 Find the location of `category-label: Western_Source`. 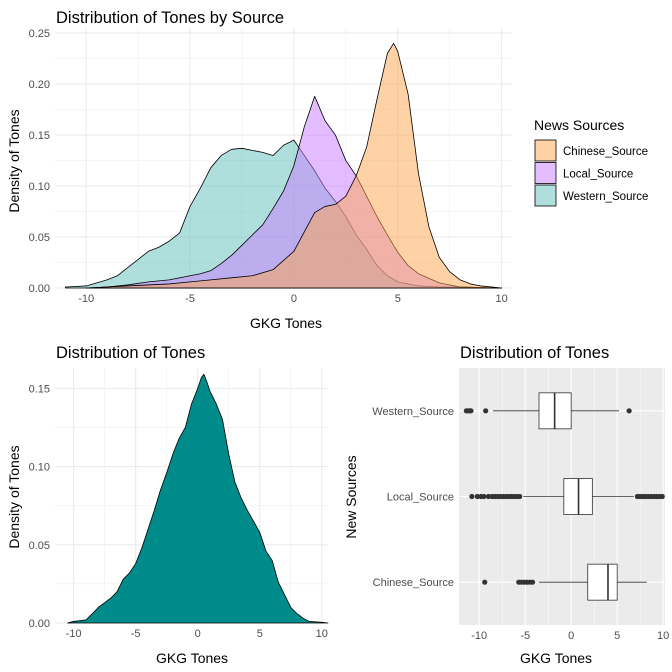

category-label: Western_Source is located at coordinates (413, 412).